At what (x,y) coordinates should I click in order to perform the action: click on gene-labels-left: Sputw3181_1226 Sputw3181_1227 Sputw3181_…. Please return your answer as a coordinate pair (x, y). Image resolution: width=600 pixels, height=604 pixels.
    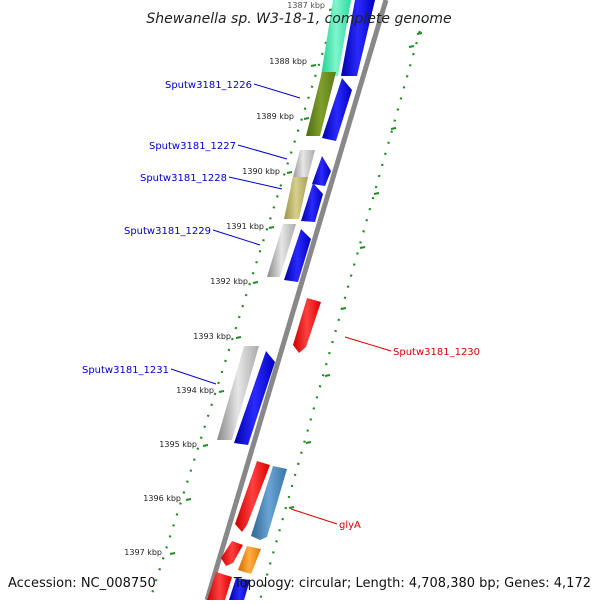
    Looking at the image, I should click on (167, 228).